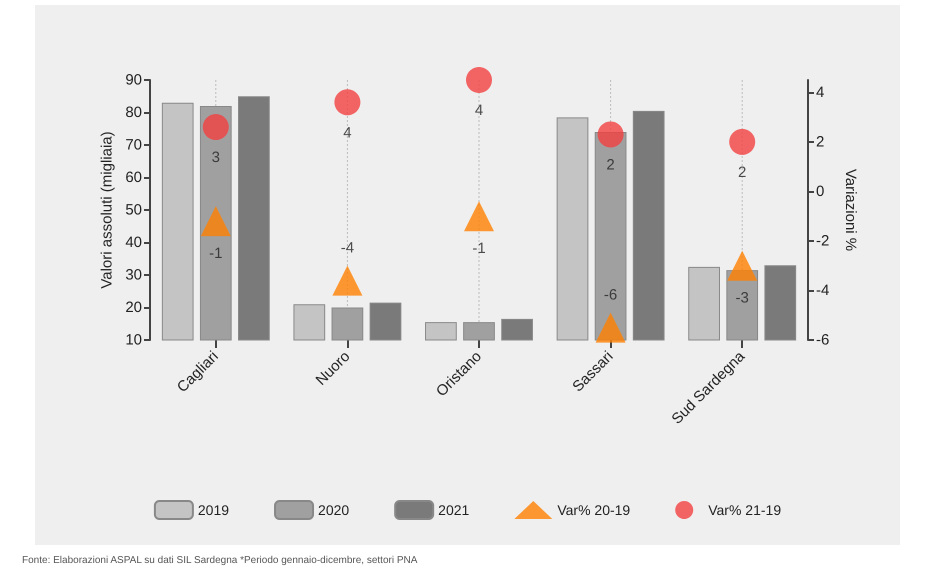  I want to click on legend-label: Var% 20-19, so click(593, 510).